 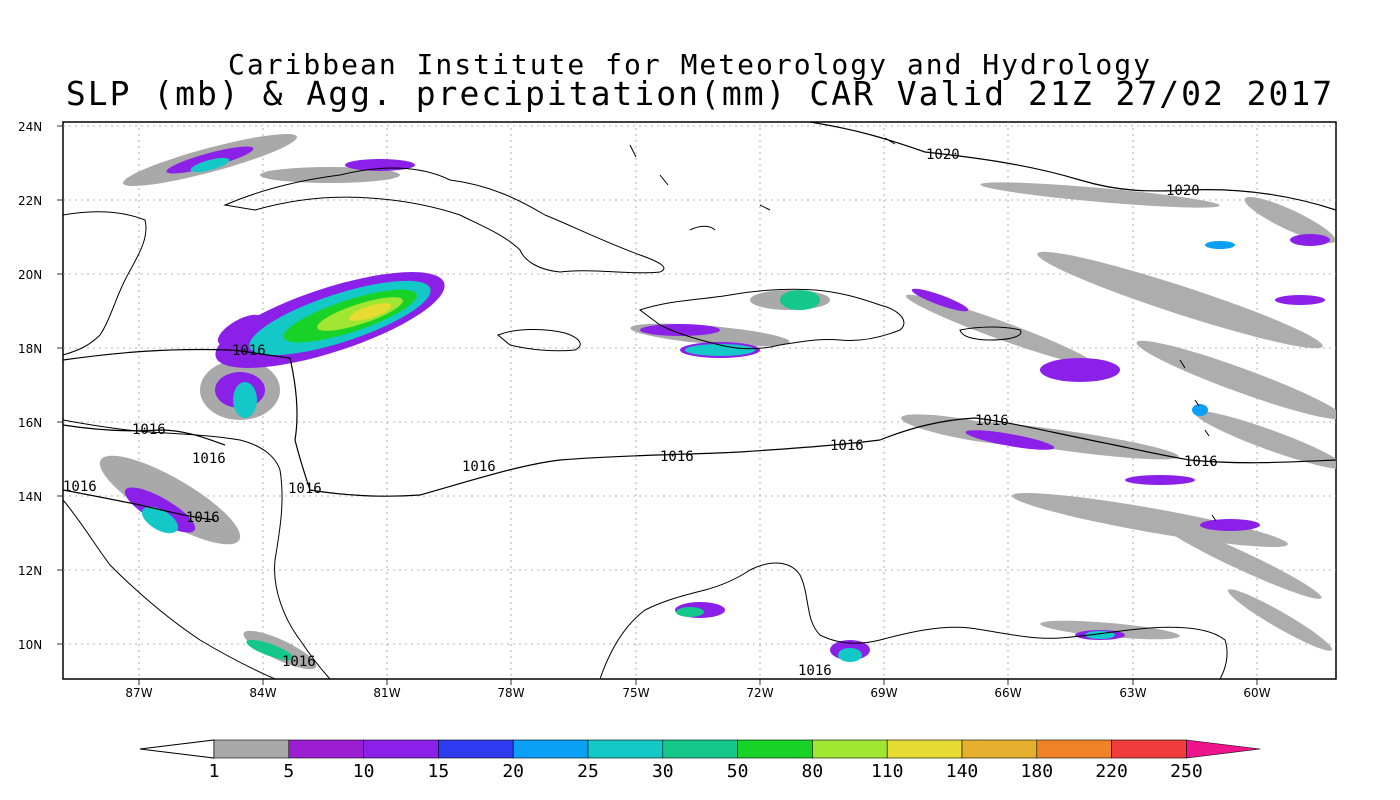 I want to click on lat-label: 18N, so click(x=30, y=349).